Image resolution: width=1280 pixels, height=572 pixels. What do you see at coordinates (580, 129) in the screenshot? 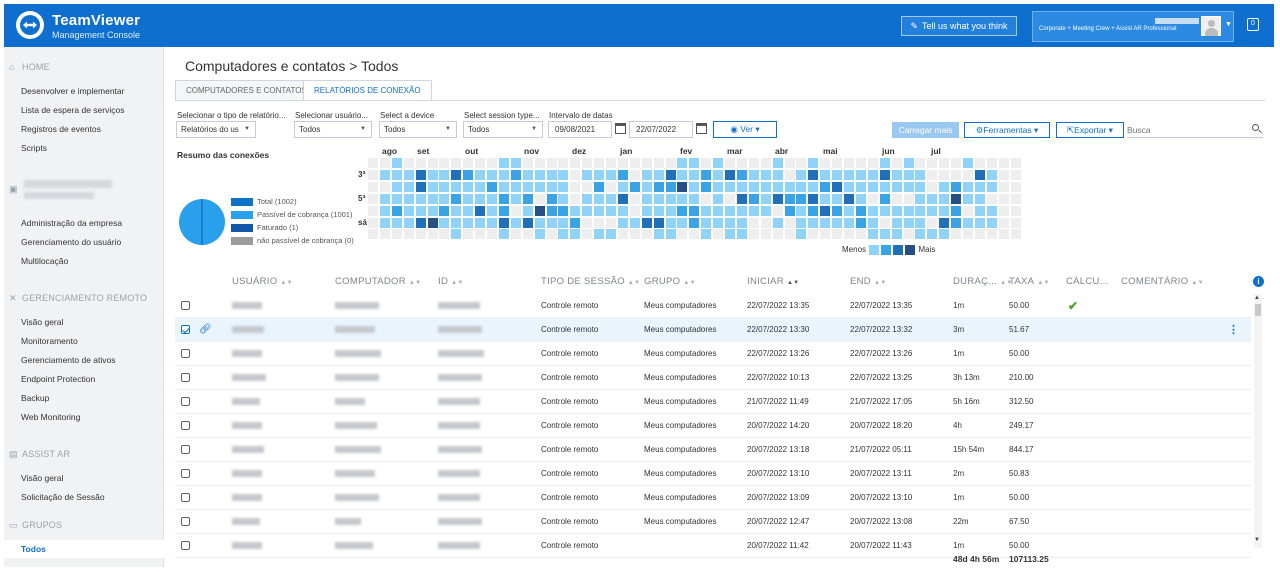
I see `date-from-input: 09/08/2021` at bounding box center [580, 129].